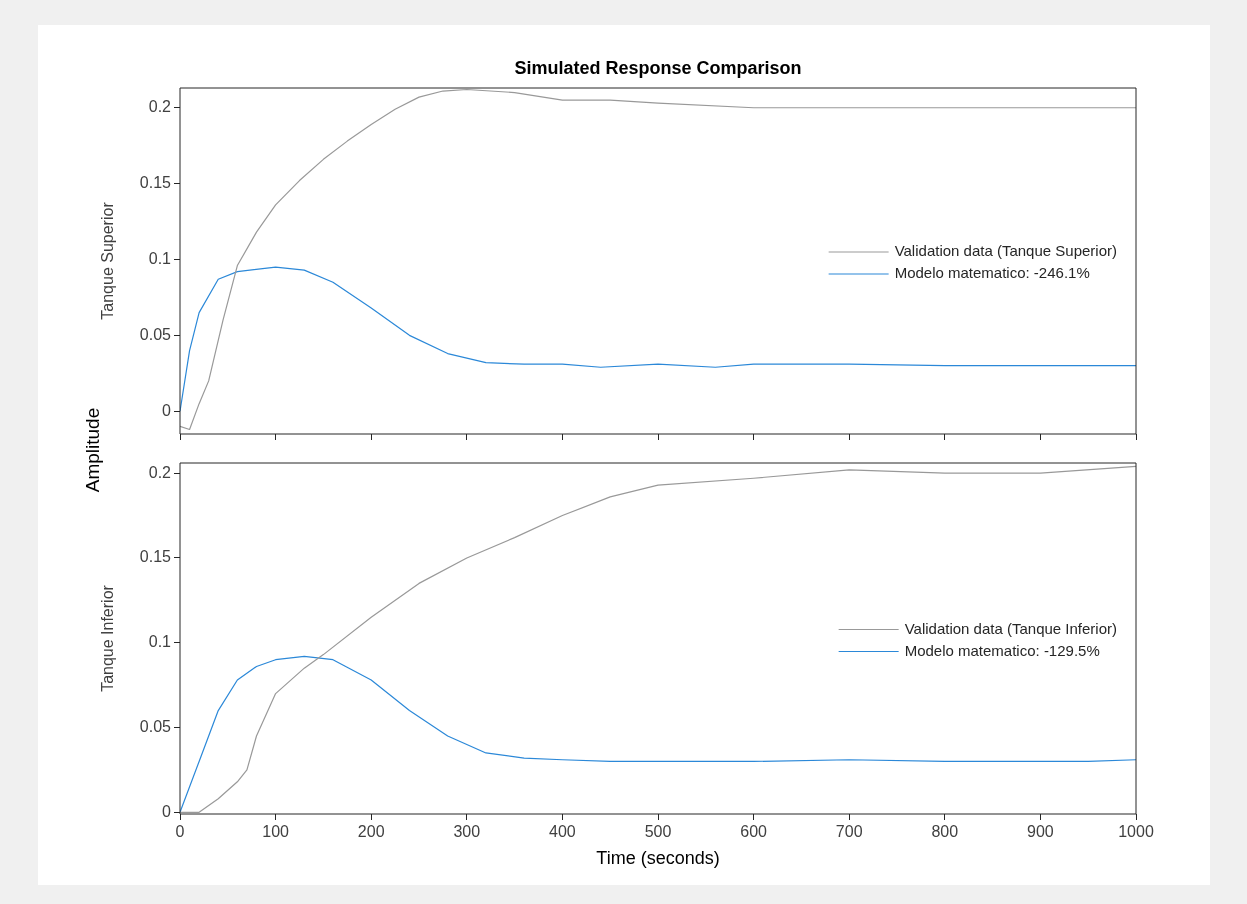 The width and height of the screenshot is (1247, 904). What do you see at coordinates (1011, 628) in the screenshot?
I see `legend-label: Validation data (Tanque Inferior)` at bounding box center [1011, 628].